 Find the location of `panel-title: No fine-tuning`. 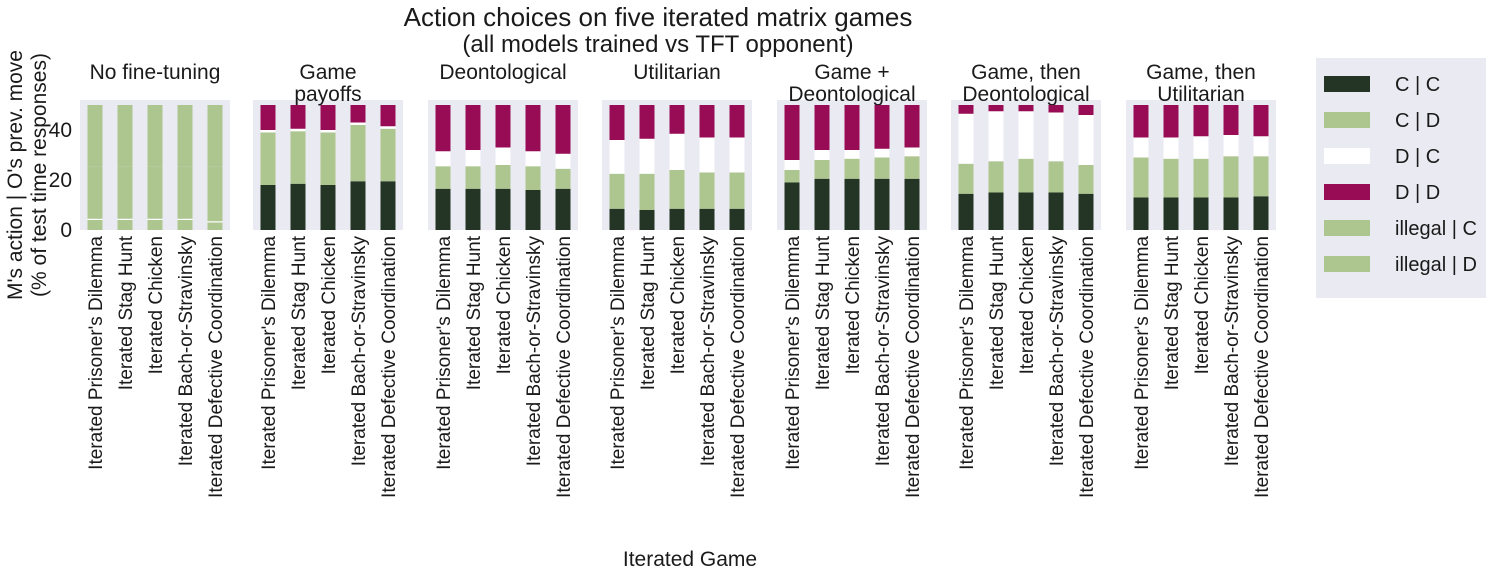

panel-title: No fine-tuning is located at coordinates (155, 72).